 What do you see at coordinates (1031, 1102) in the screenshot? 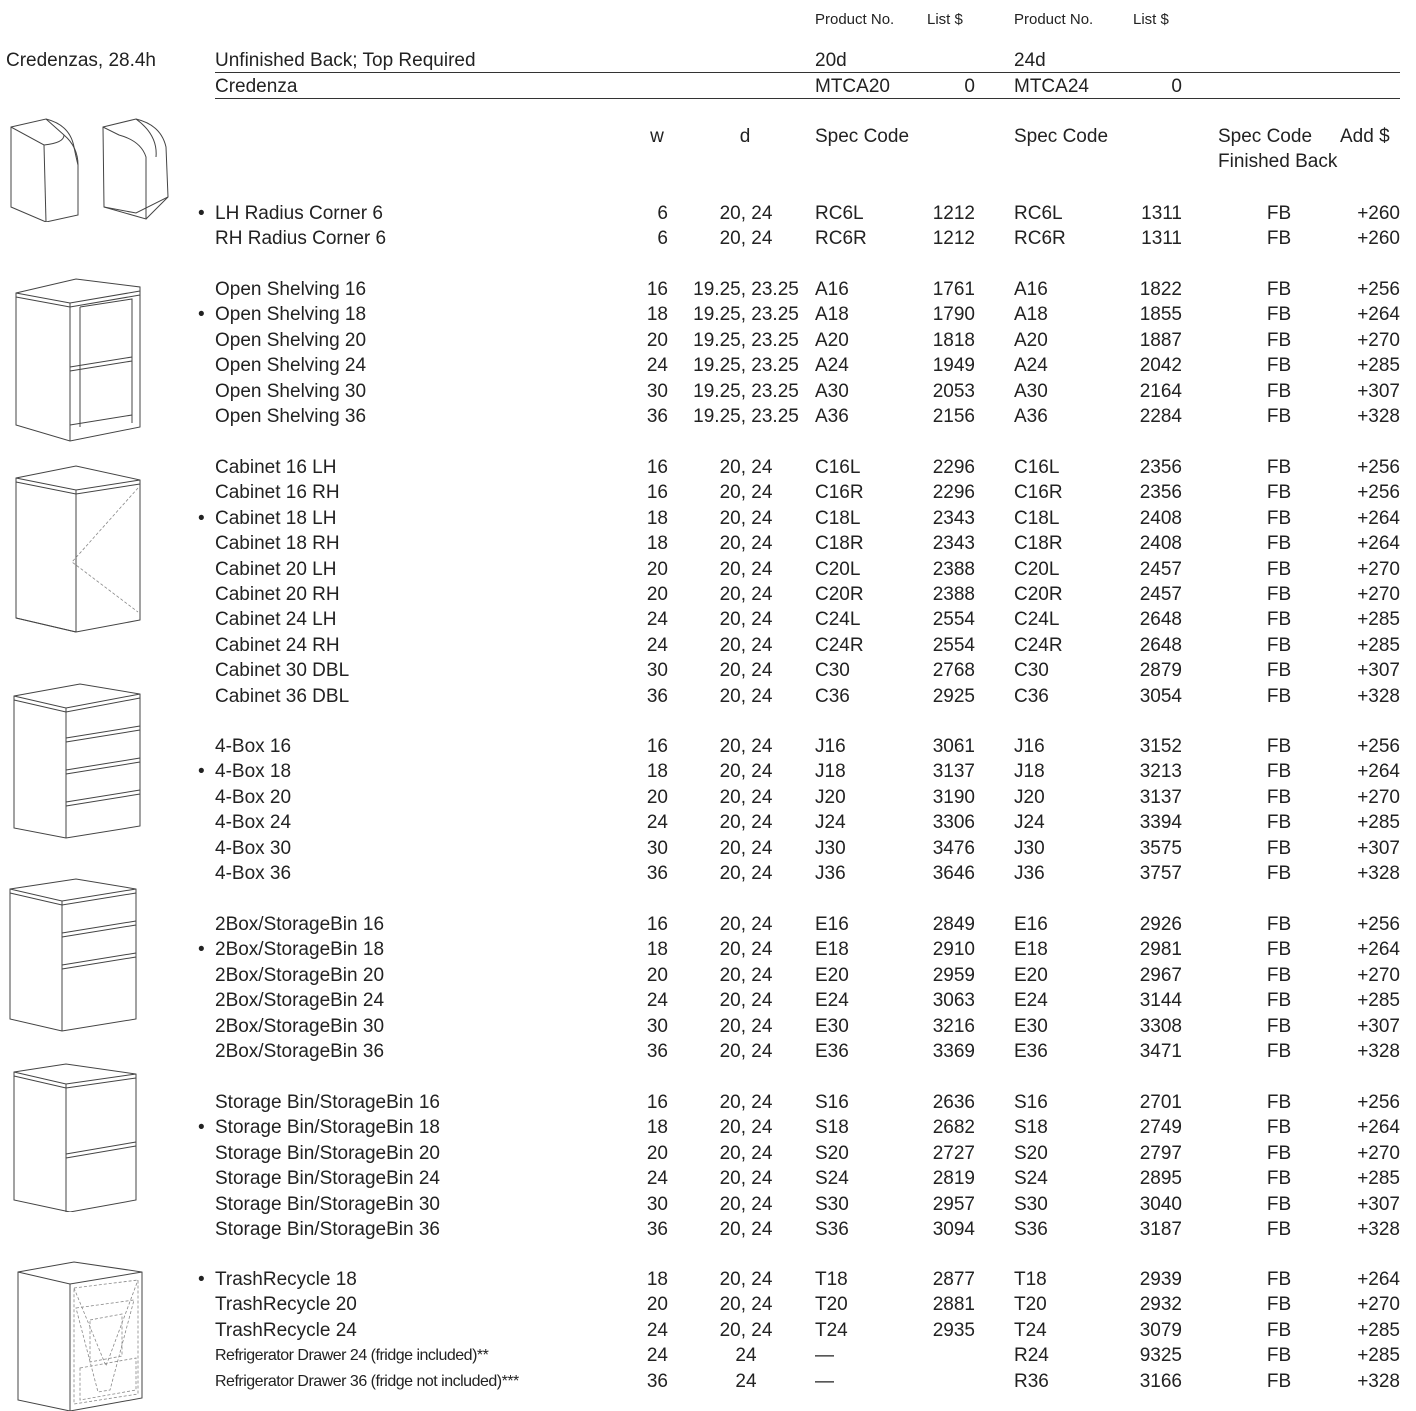
I see `cell-spec-code-24: S16` at bounding box center [1031, 1102].